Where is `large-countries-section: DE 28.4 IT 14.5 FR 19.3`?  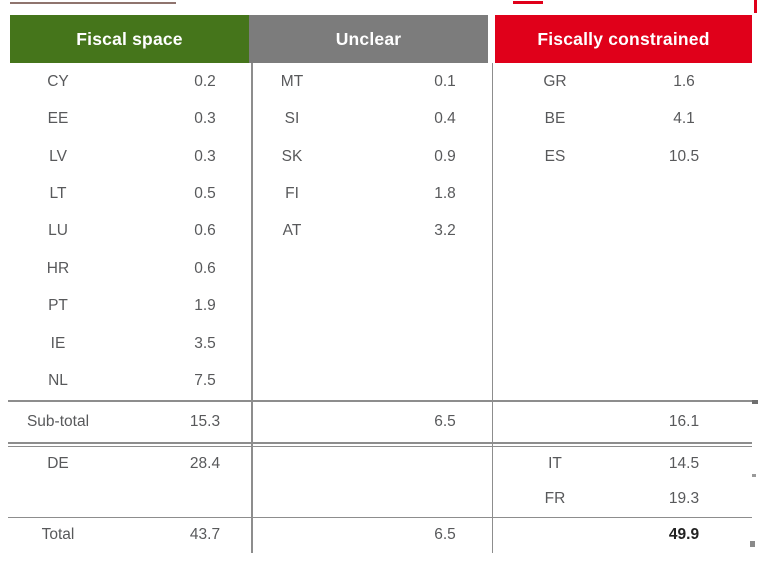 large-countries-section: DE 28.4 IT 14.5 FR 19.3 is located at coordinates (380, 481).